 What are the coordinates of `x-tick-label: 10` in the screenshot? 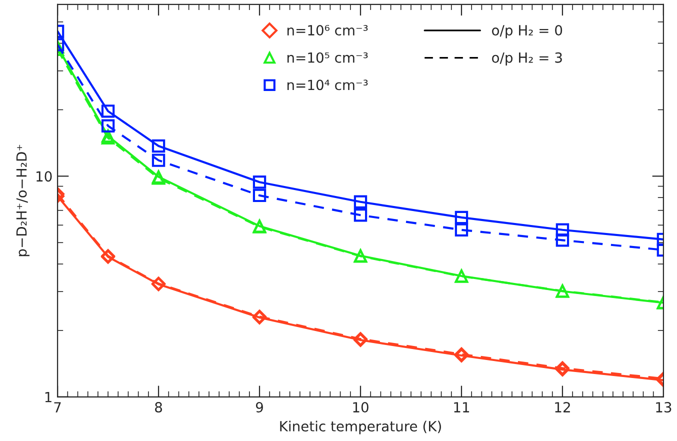 It's located at (360, 407).